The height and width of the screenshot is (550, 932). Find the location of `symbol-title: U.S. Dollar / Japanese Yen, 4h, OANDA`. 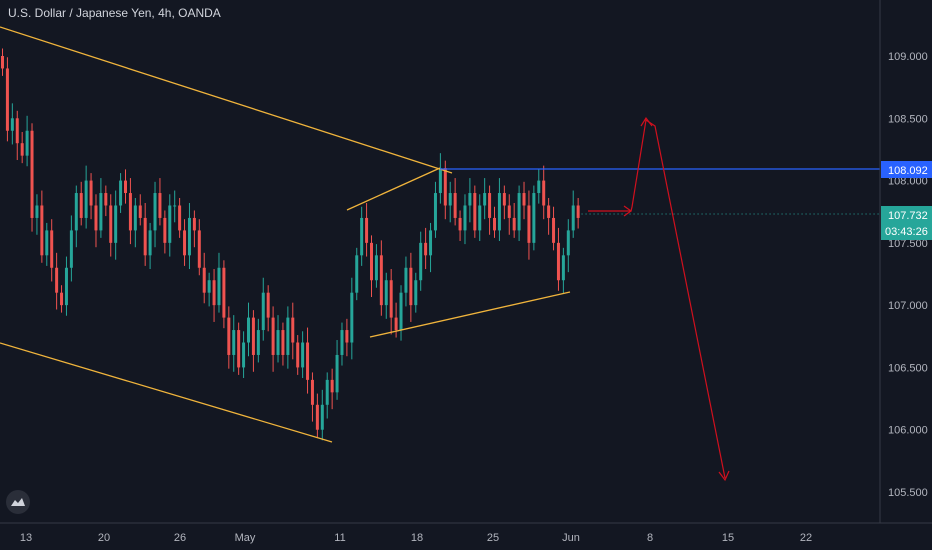

symbol-title: U.S. Dollar / Japanese Yen, 4h, OANDA is located at coordinates (114, 13).